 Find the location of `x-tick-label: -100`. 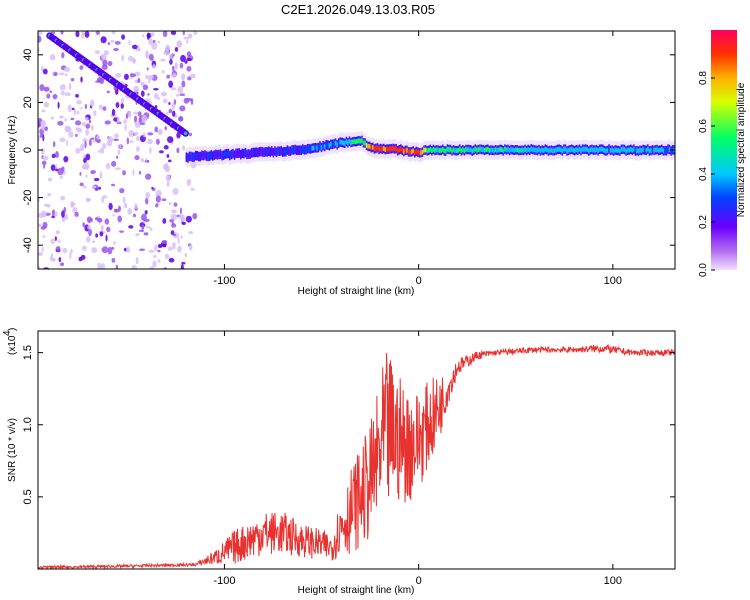

x-tick-label: -100 is located at coordinates (224, 281).